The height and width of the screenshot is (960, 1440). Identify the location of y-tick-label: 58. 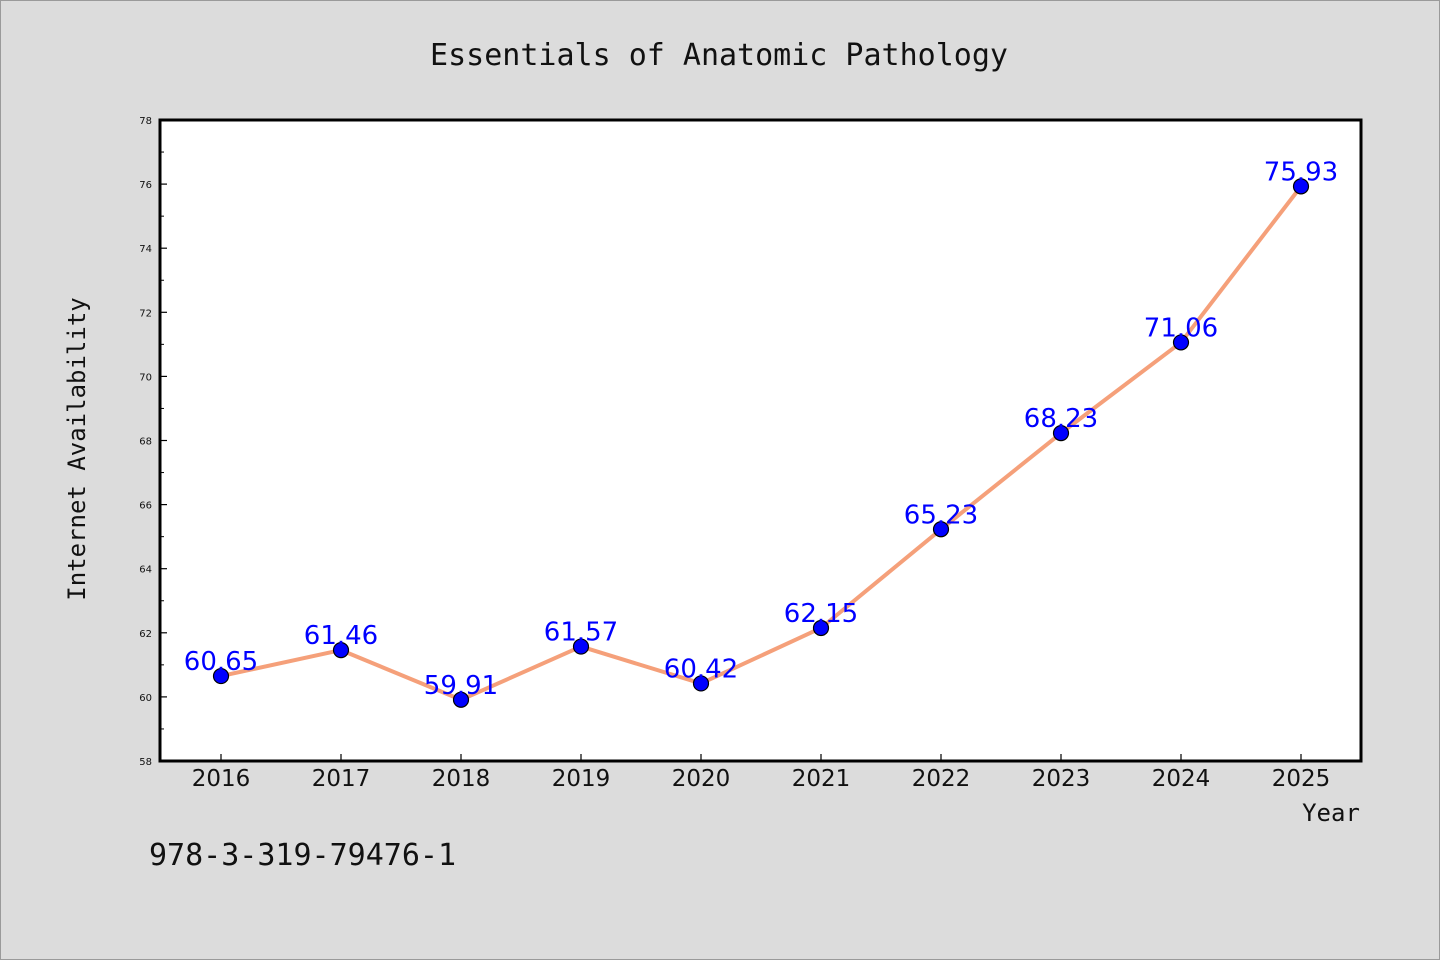
(145, 762).